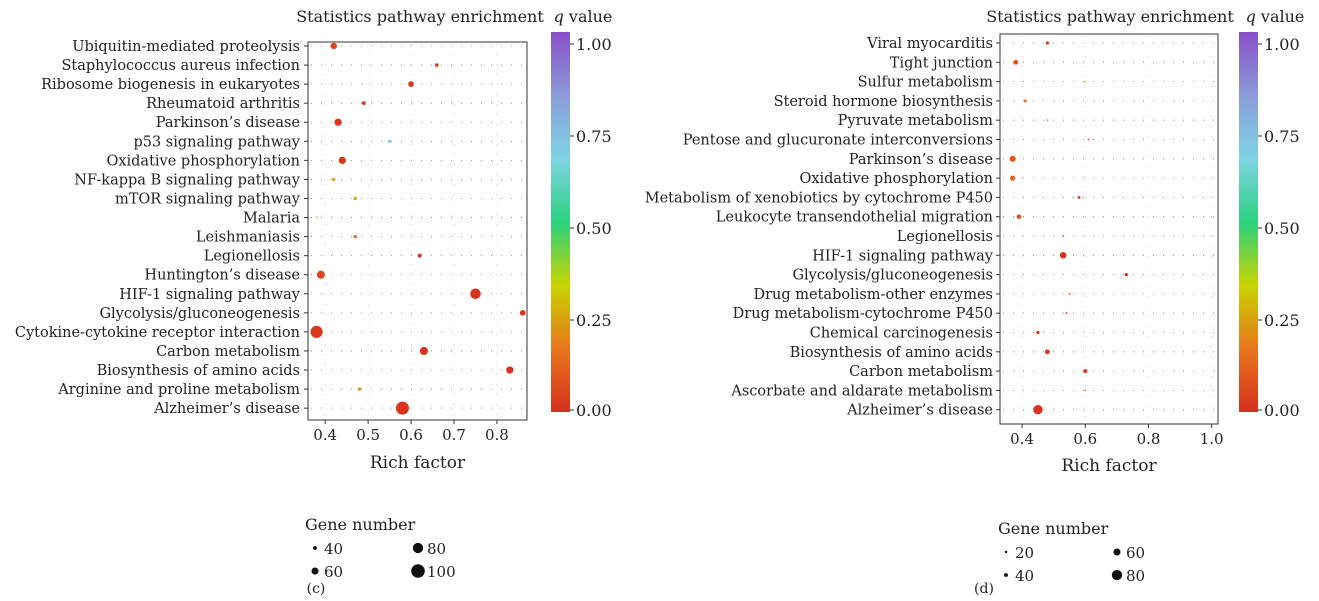  What do you see at coordinates (594, 44) in the screenshot?
I see `colorbar-tick-label: 1.00` at bounding box center [594, 44].